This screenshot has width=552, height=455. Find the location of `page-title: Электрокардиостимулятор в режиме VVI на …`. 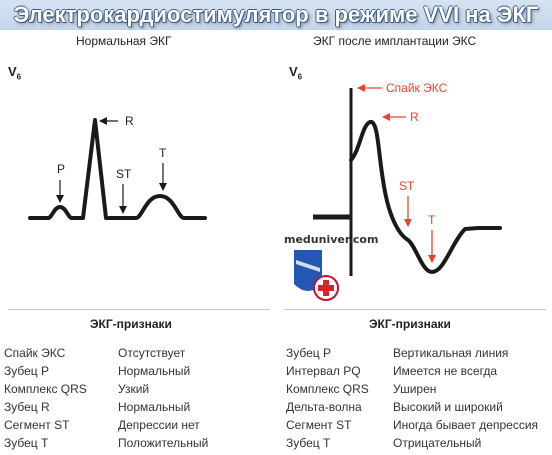

page-title: Электрокардиостимулятор в режиме VVI на … is located at coordinates (276, 14).